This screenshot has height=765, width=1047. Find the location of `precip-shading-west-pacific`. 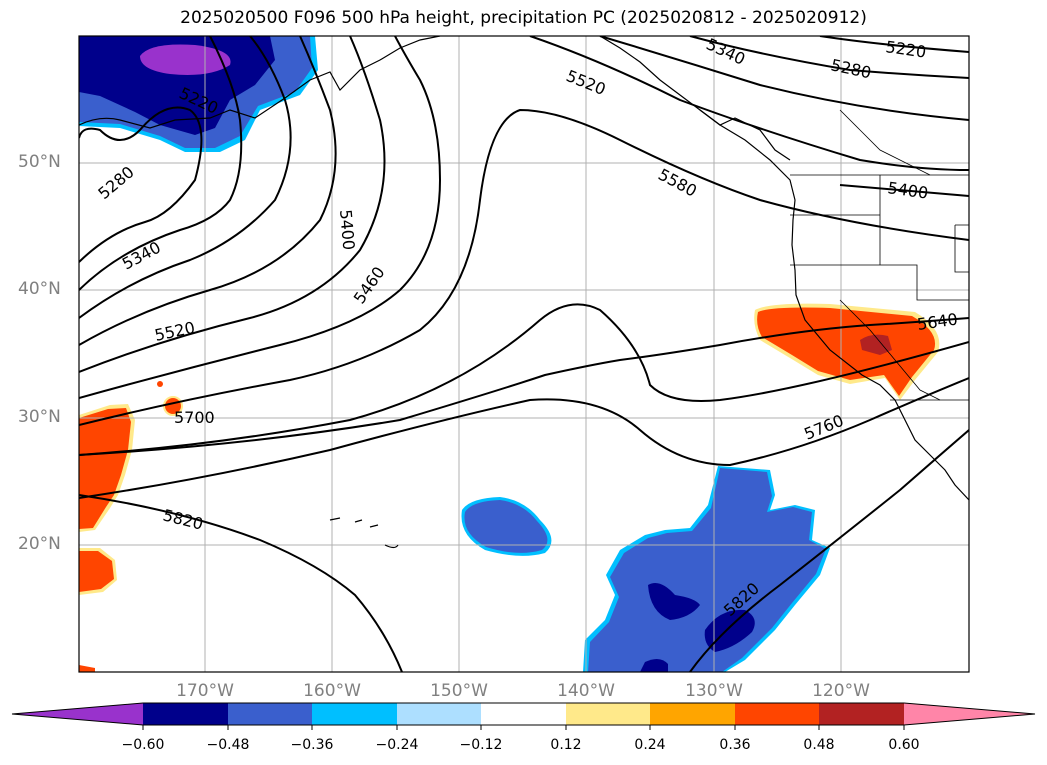

precip-shading-west-pacific is located at coordinates (131, 526).